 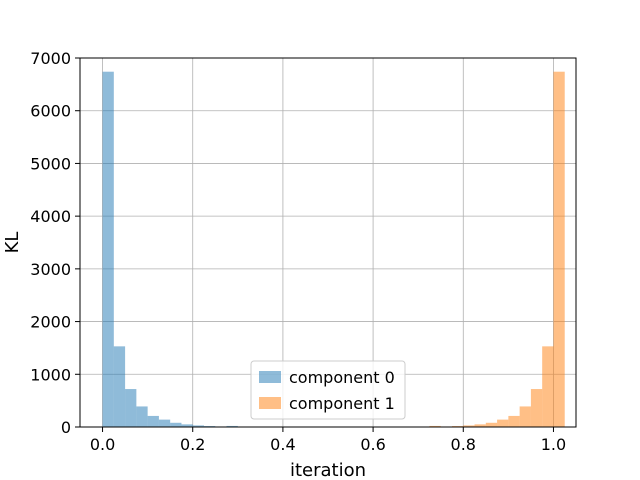 I want to click on legend-label-1: component 1, so click(x=342, y=403).